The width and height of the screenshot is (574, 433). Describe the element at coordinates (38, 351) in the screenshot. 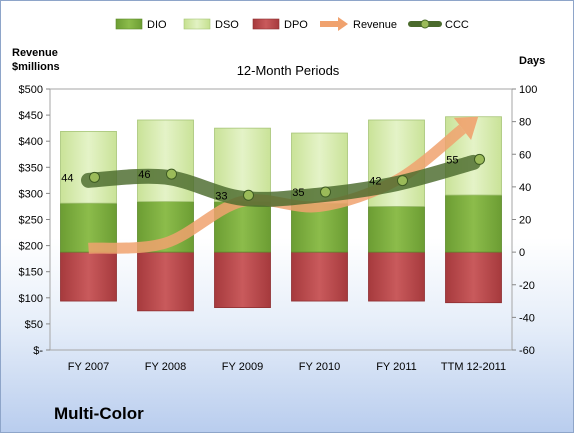

I see `left-tick-label: $-` at that location.